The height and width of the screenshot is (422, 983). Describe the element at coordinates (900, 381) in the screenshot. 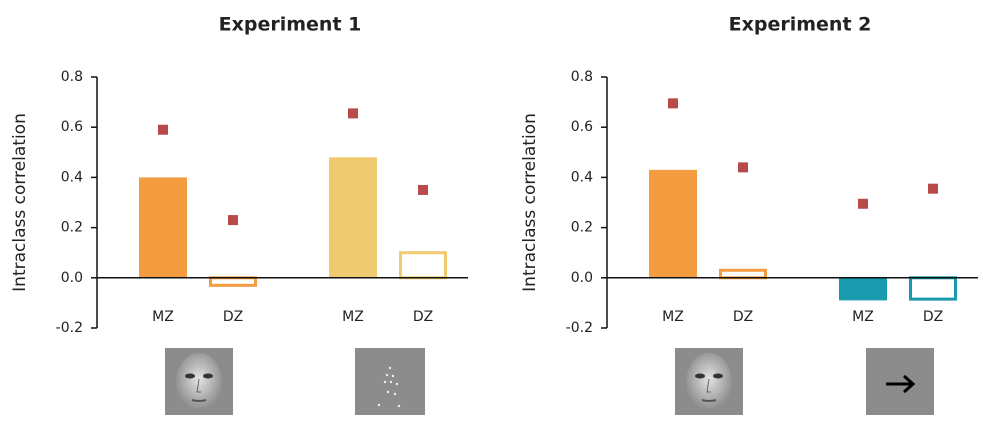

I see `arrow-image` at that location.